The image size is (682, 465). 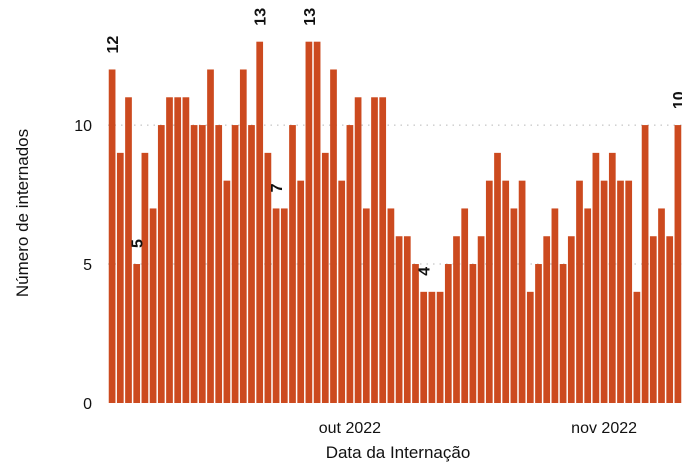 What do you see at coordinates (425, 271) in the screenshot?
I see `bar-label: 4` at bounding box center [425, 271].